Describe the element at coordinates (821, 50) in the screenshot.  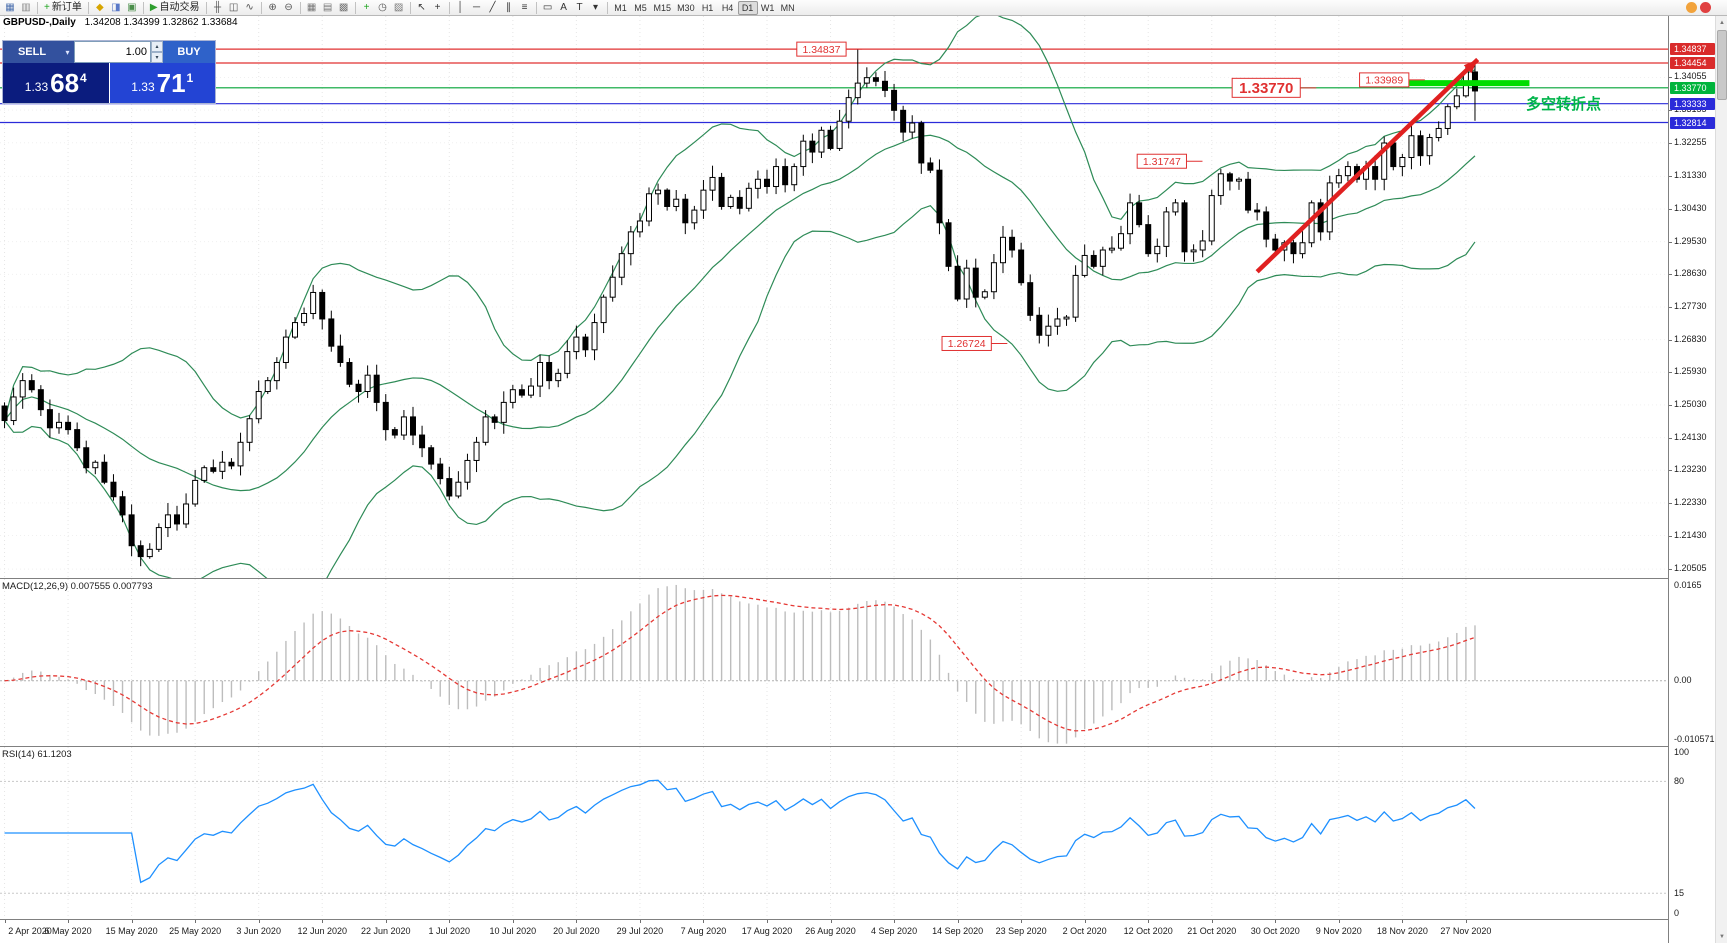
I see `svg-text: 1.34837` at that location.